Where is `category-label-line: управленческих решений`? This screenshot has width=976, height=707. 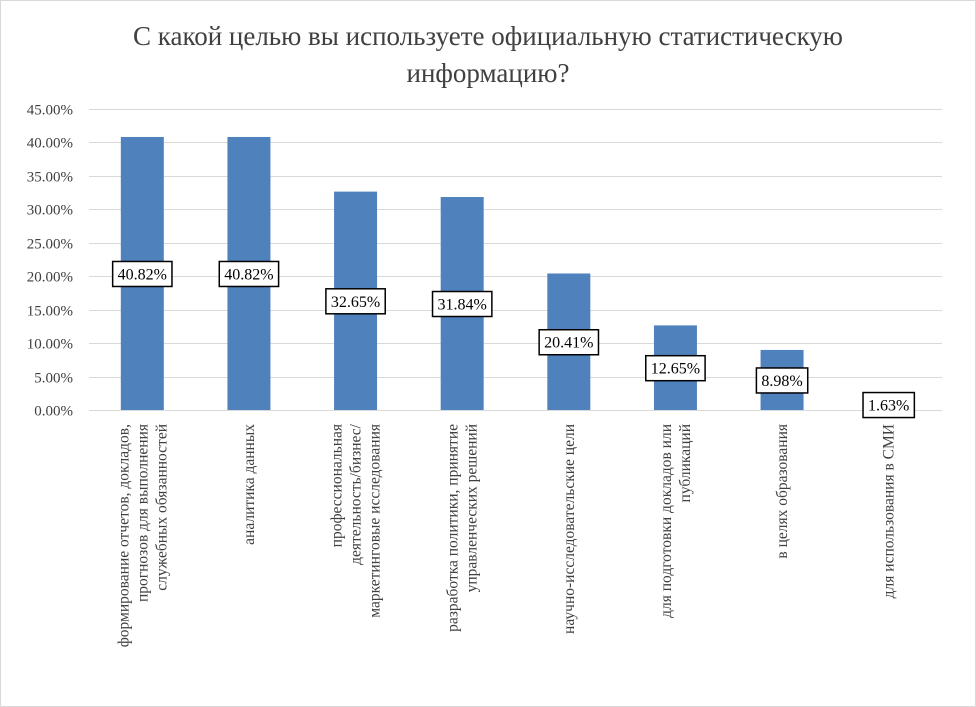
category-label-line: управленческих решений is located at coordinates (472, 508).